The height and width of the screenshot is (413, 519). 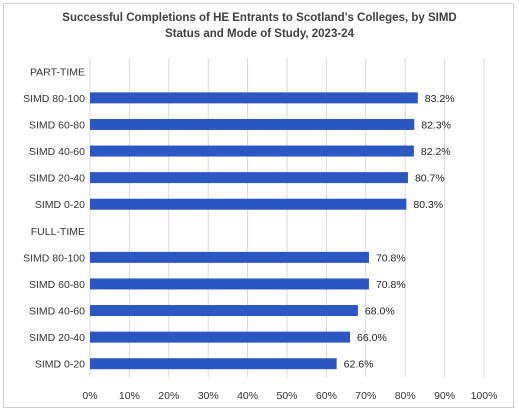 What do you see at coordinates (372, 338) in the screenshot?
I see `data-label: 66.0%` at bounding box center [372, 338].